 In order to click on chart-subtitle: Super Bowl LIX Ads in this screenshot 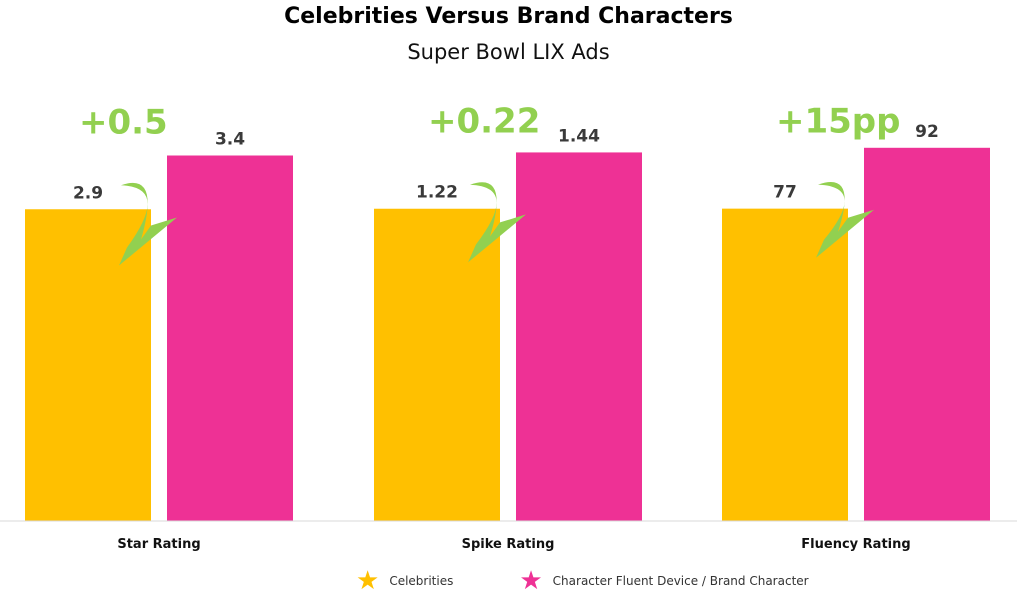, I will do `click(508, 52)`.